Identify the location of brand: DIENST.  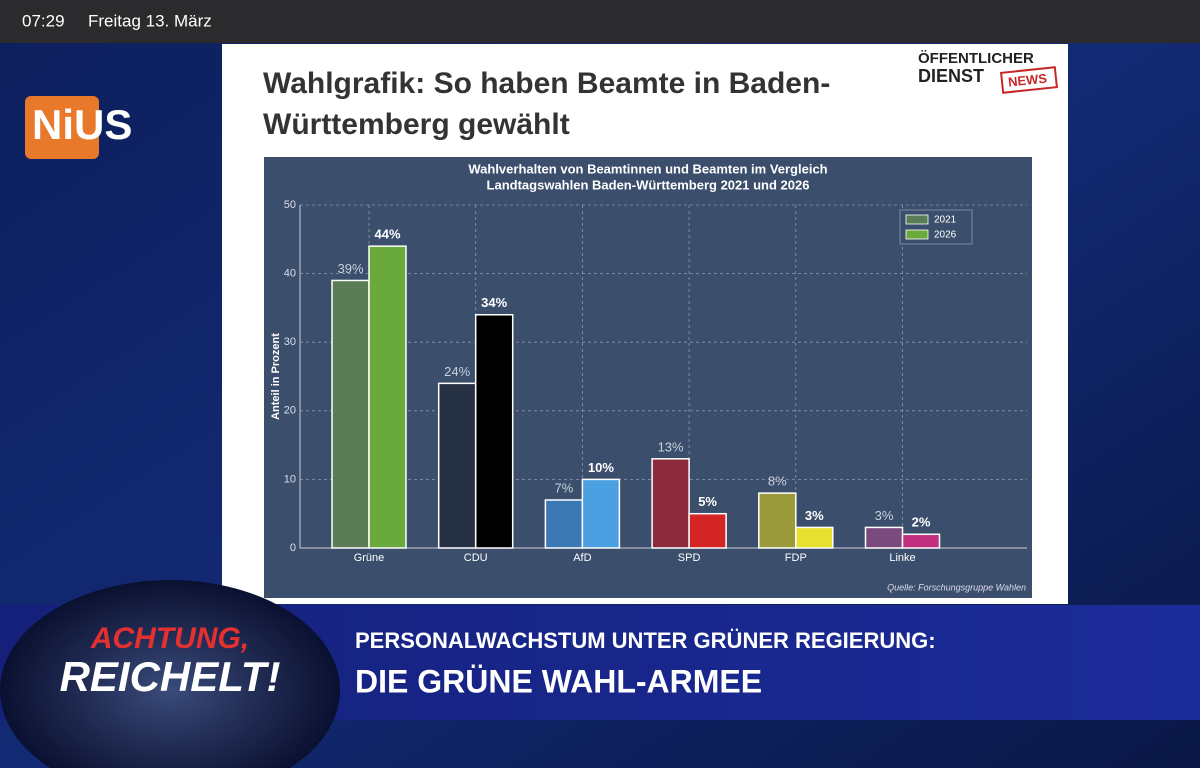
(951, 76).